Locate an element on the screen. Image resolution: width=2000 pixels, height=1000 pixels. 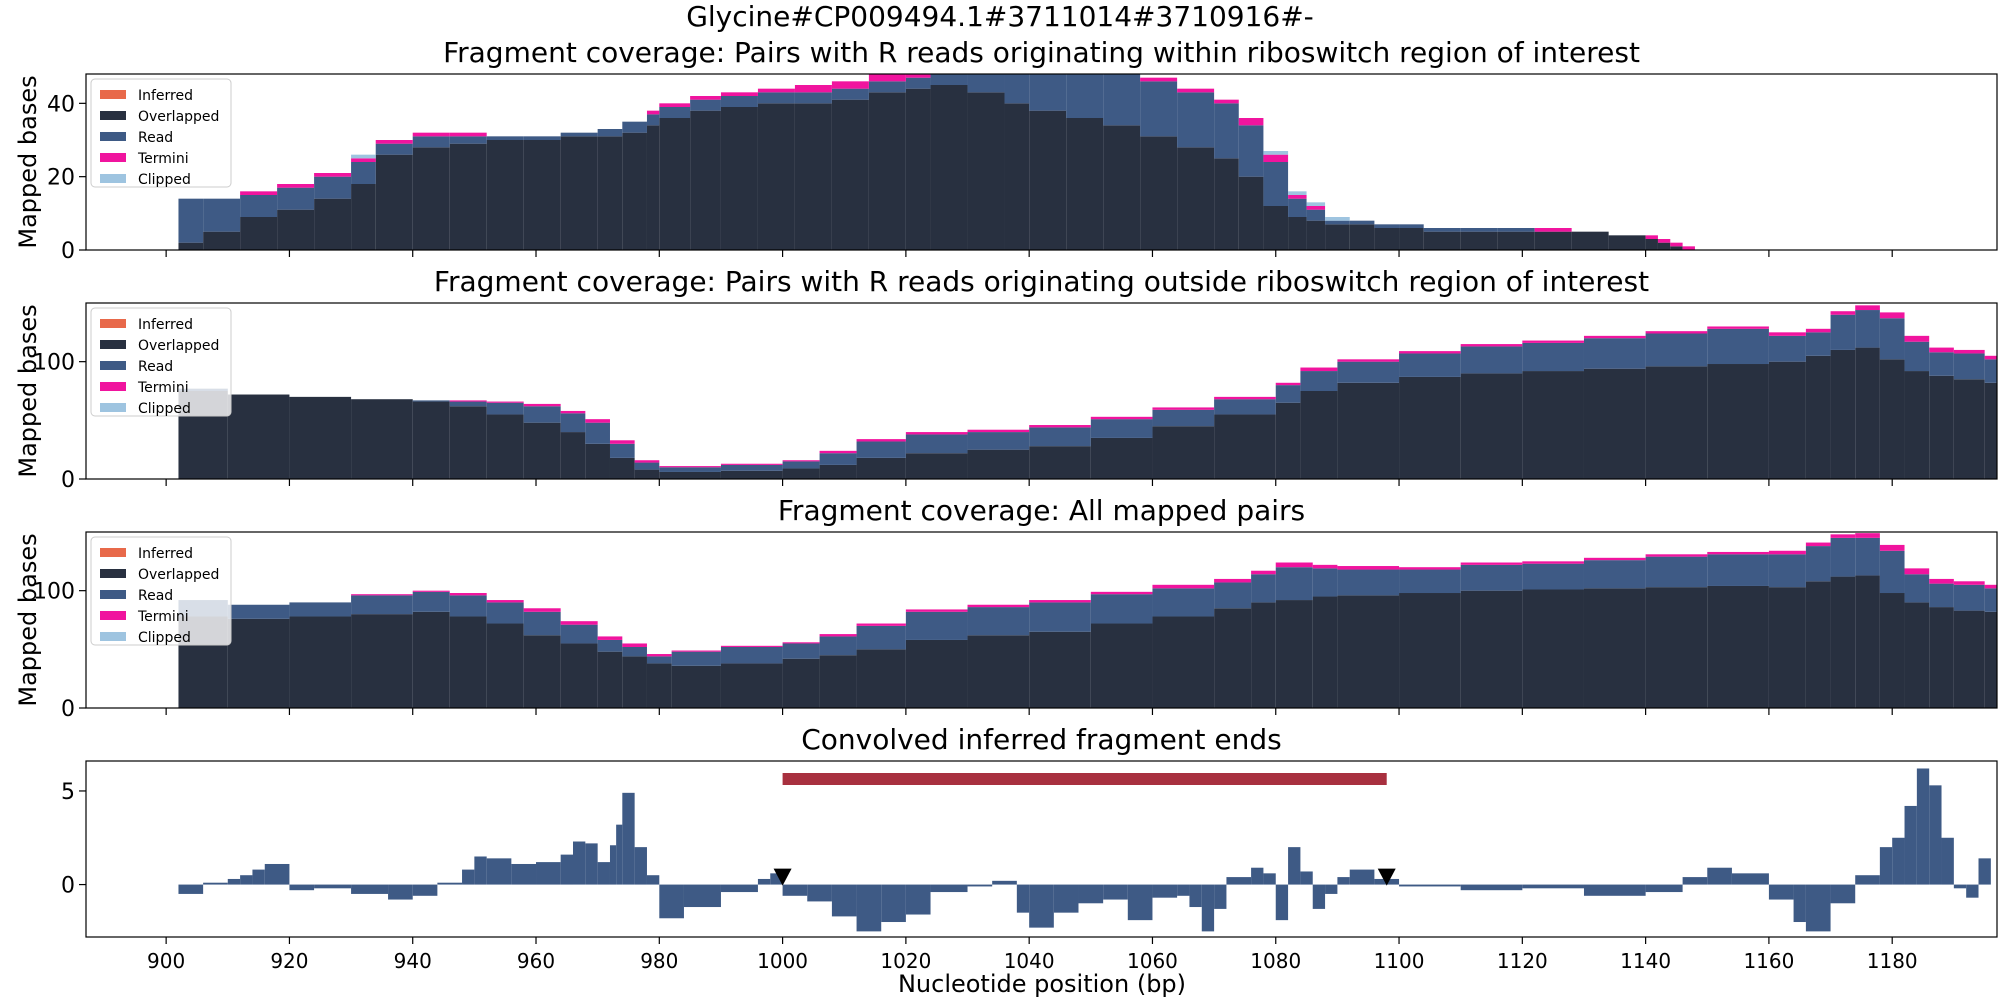
legend-label: Read is located at coordinates (155, 596).